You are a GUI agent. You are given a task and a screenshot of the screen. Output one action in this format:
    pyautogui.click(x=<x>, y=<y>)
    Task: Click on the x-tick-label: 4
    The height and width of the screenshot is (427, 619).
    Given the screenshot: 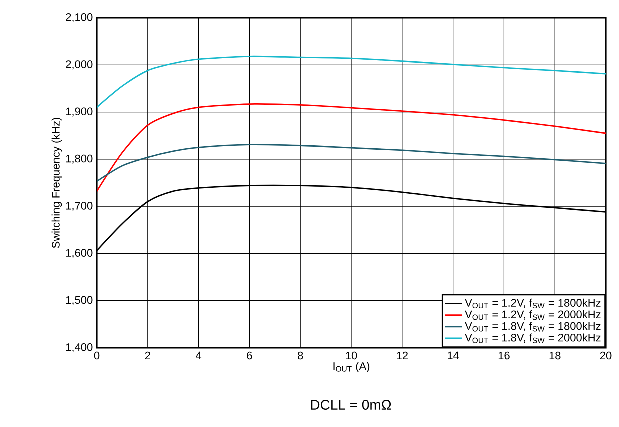 What is the action you would take?
    pyautogui.click(x=199, y=356)
    